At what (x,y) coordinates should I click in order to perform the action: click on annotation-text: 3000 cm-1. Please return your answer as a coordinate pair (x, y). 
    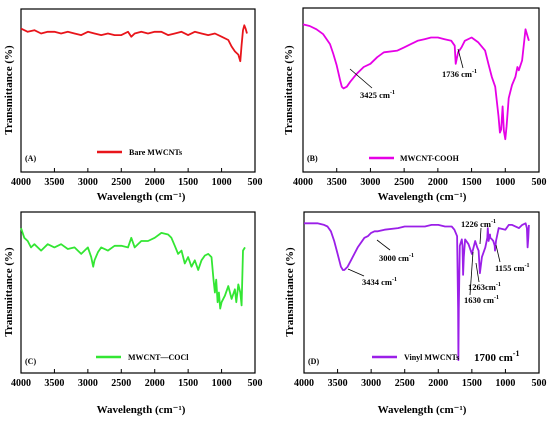
    Looking at the image, I should click on (396, 258).